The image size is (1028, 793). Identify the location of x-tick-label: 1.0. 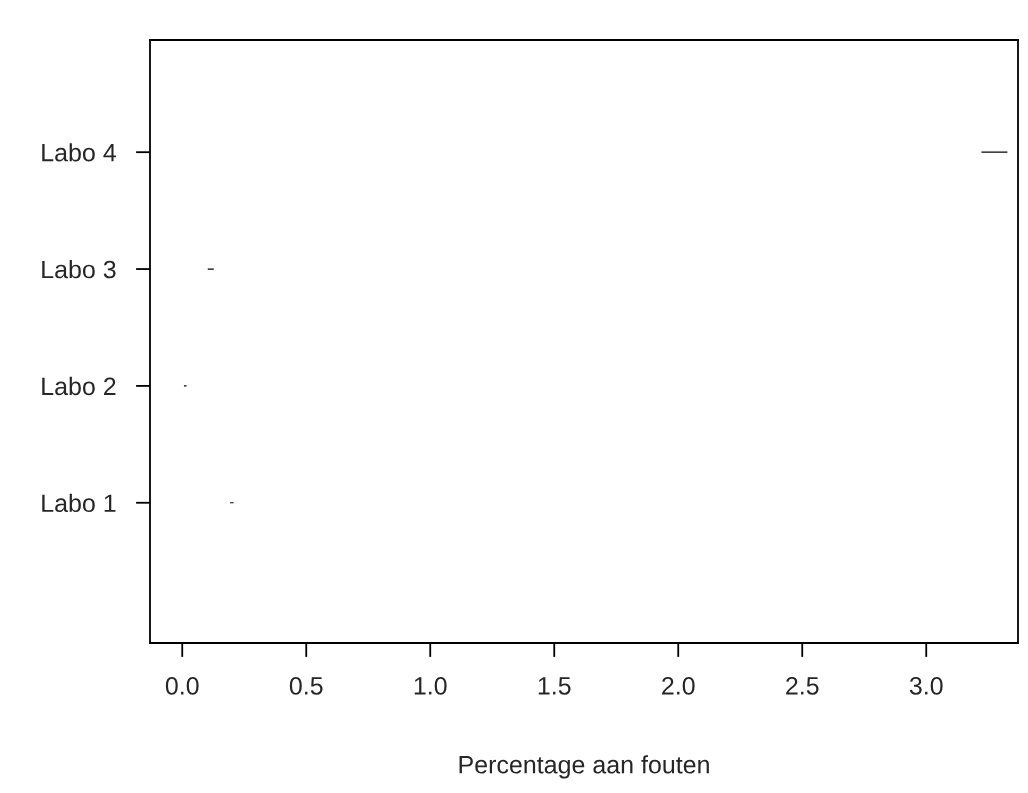
(430, 685).